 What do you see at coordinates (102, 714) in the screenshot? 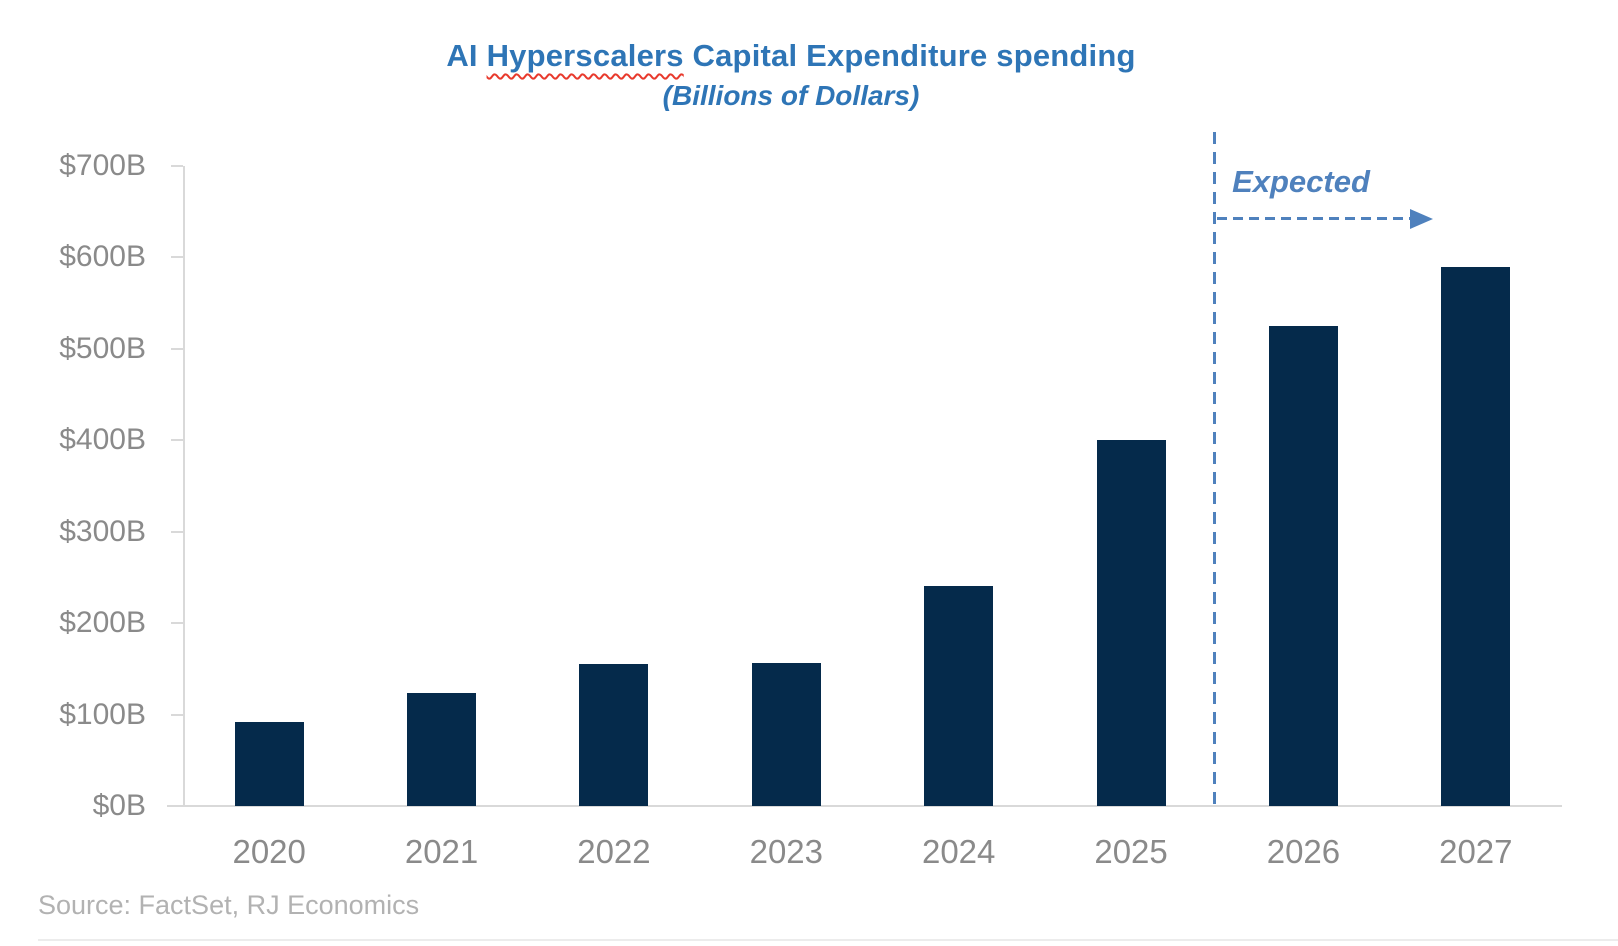
I see `y-axis-tick-label: $100B` at bounding box center [102, 714].